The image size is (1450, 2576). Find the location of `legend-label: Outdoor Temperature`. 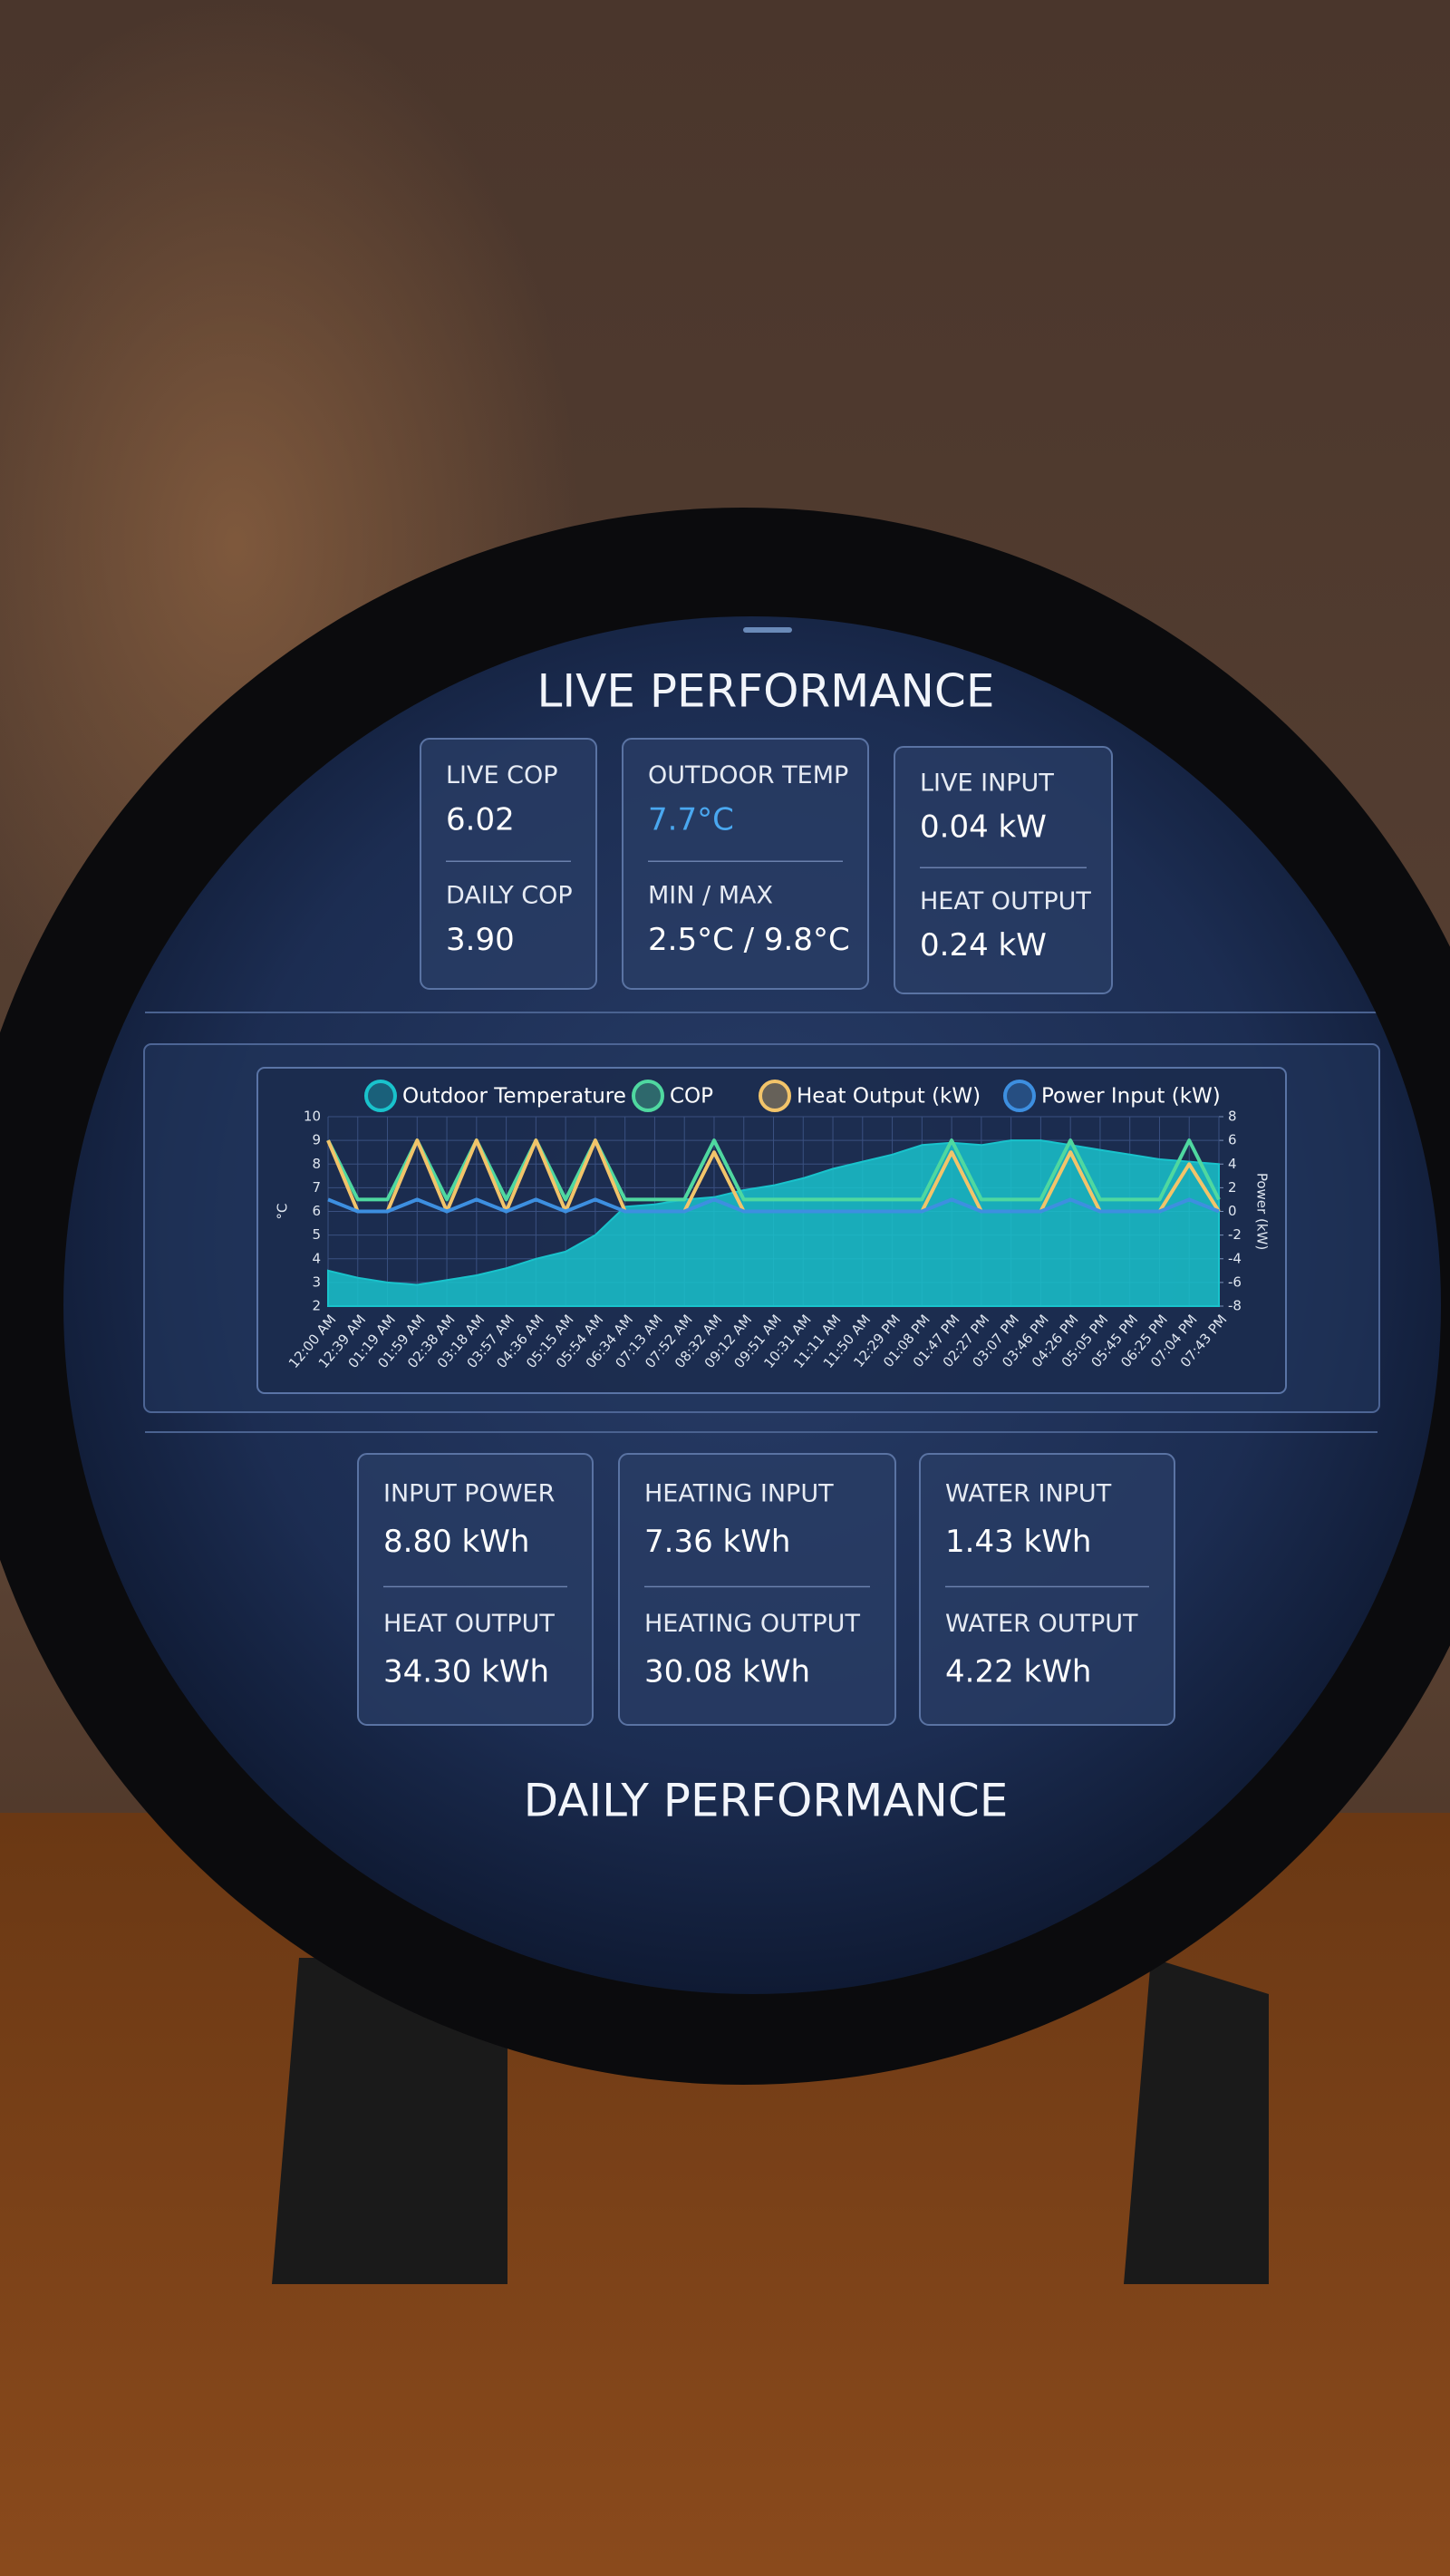

legend-label: Outdoor Temperature is located at coordinates (514, 1097).